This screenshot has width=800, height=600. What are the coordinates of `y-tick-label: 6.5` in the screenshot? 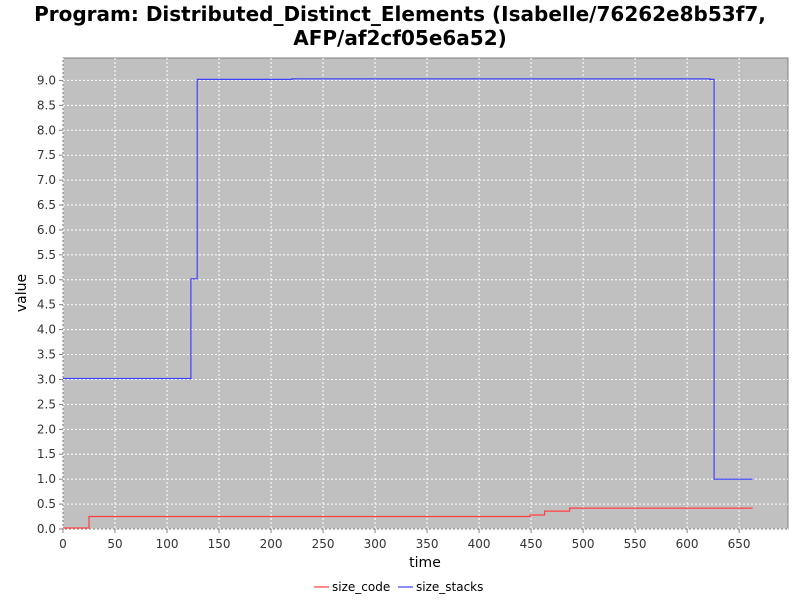 It's located at (46, 205).